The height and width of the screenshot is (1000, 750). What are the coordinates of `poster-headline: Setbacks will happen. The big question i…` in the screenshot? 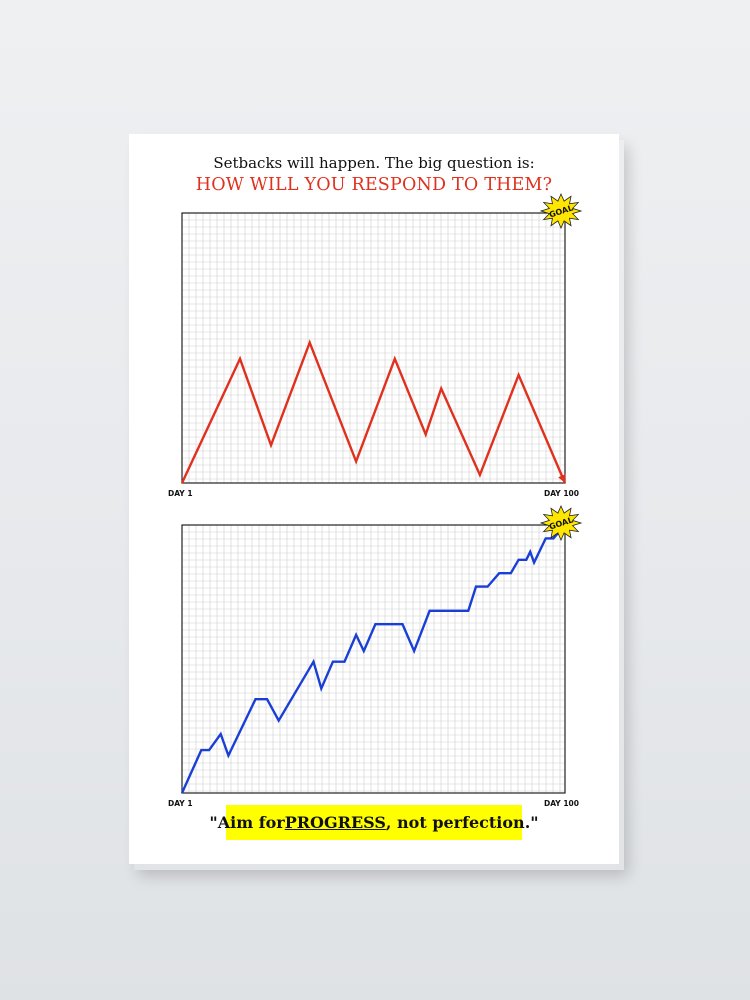 It's located at (374, 163).